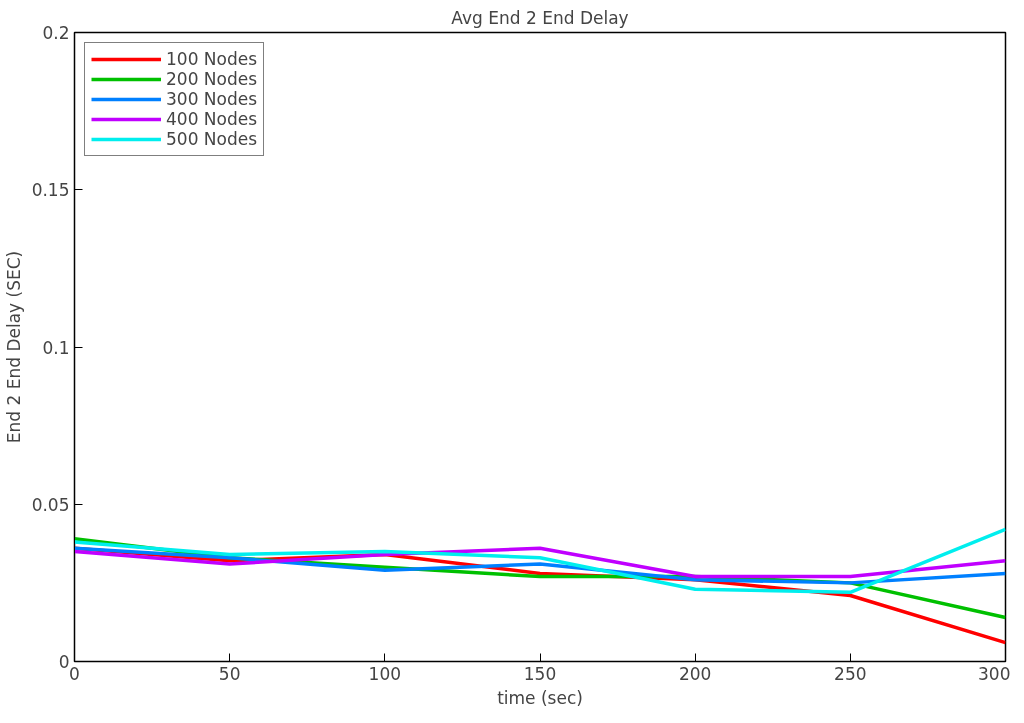  I want to click on legend-label: 100 Nodes, so click(212, 59).